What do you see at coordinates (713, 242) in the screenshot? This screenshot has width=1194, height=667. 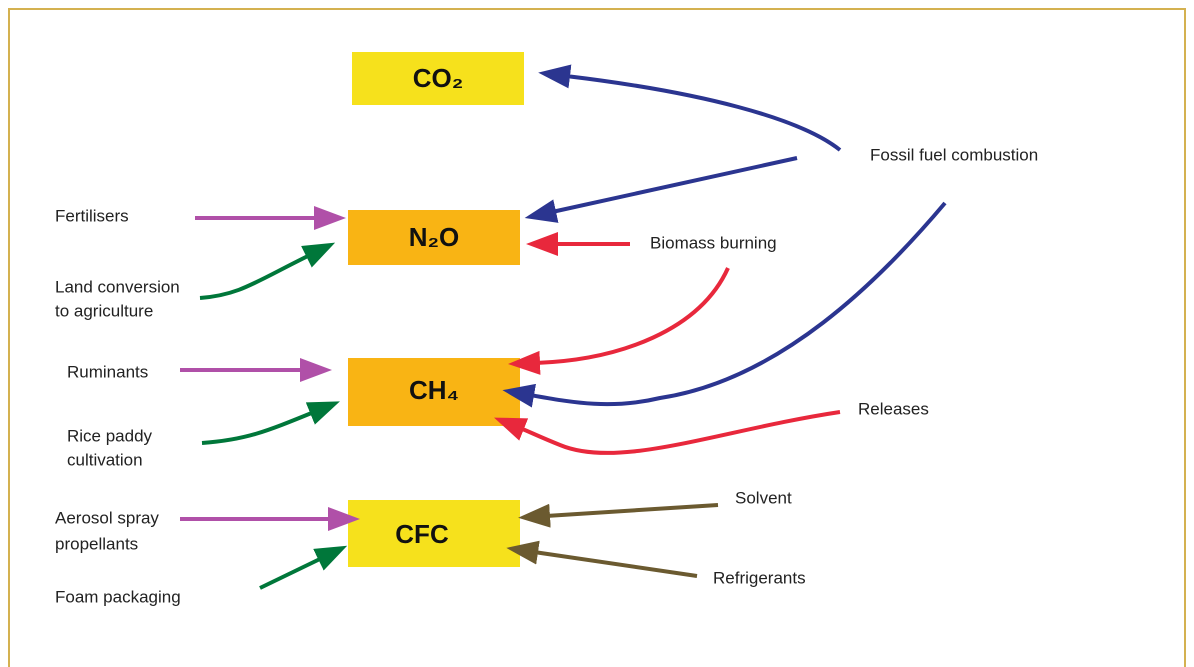 I see `source-label: Biomass burning` at bounding box center [713, 242].